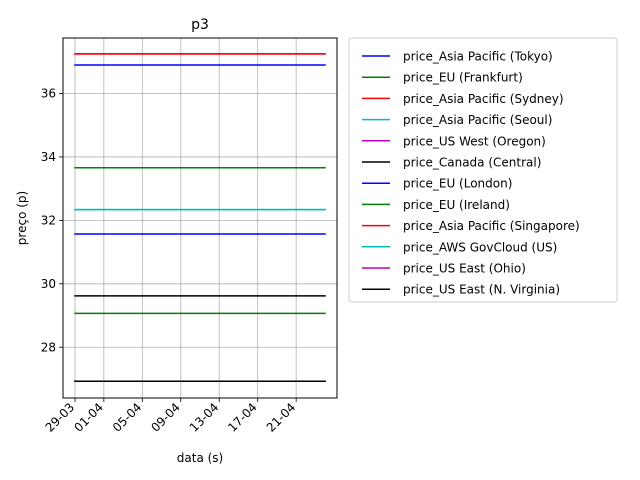 Image resolution: width=640 pixels, height=480 pixels. What do you see at coordinates (472, 163) in the screenshot?
I see `legend-label: price_Canada (Central)` at bounding box center [472, 163].